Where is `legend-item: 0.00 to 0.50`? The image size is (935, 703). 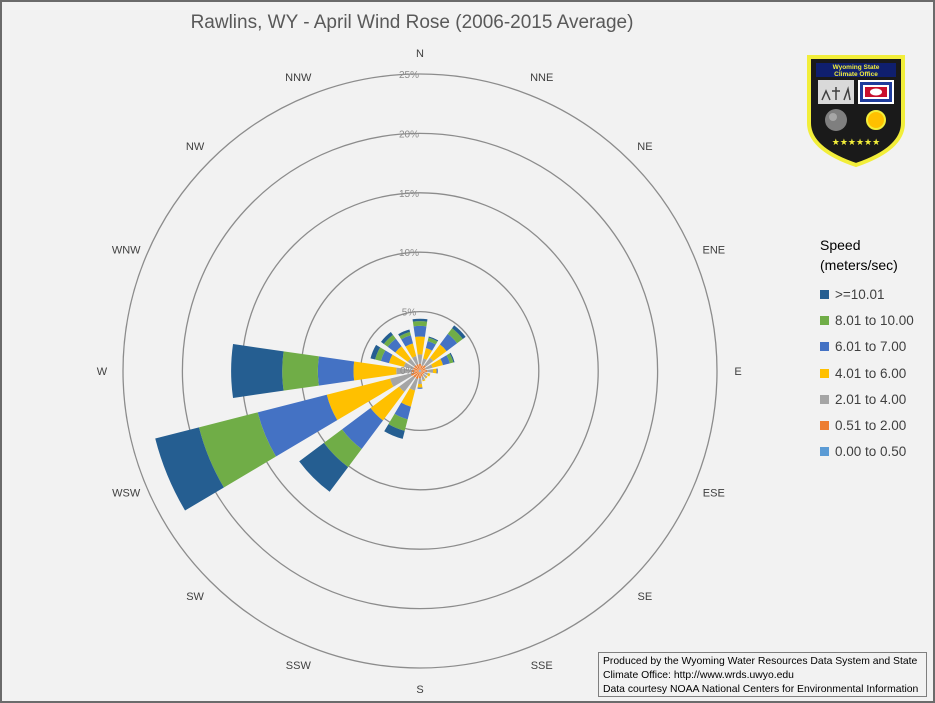
legend-item: 0.00 to 0.50 is located at coordinates (876, 452).